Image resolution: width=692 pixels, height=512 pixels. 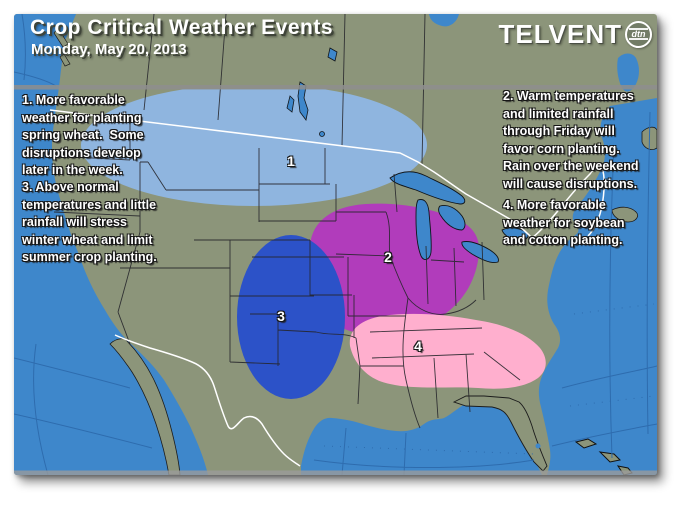 What do you see at coordinates (388, 257) in the screenshot?
I see `region-2-label: 2` at bounding box center [388, 257].